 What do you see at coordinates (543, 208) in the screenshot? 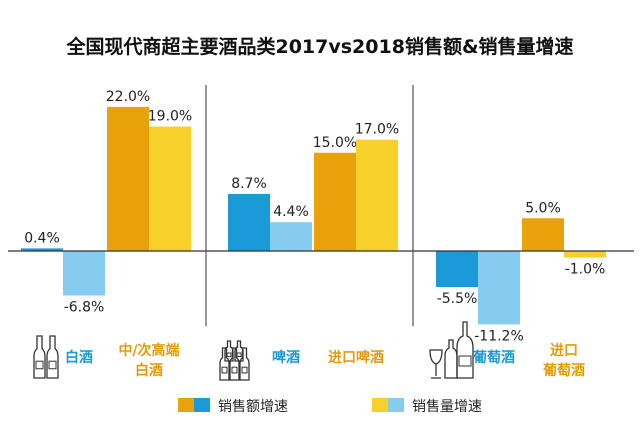
I see `data-label-value-5: 5.0%` at bounding box center [543, 208].